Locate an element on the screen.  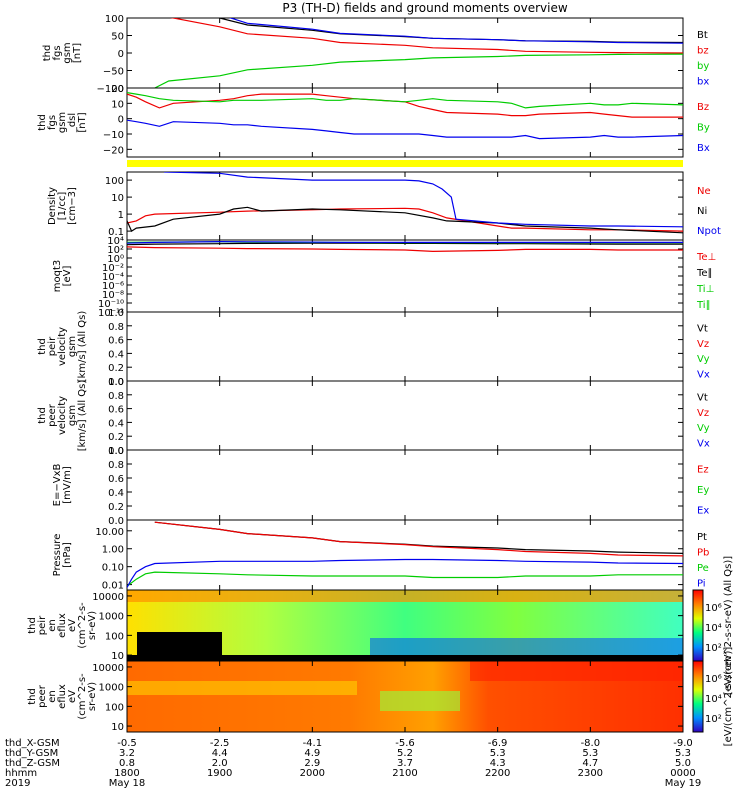
y-axis-label-line: Pressure is located at coordinates (57, 555).